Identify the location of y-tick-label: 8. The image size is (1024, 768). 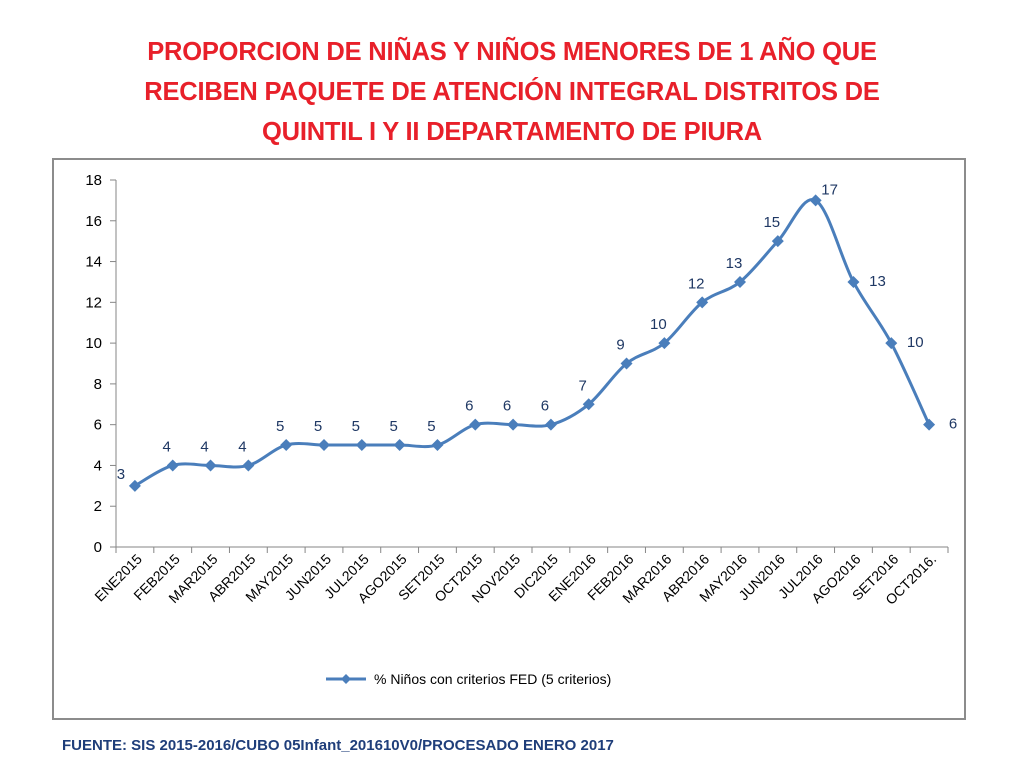
(98, 384).